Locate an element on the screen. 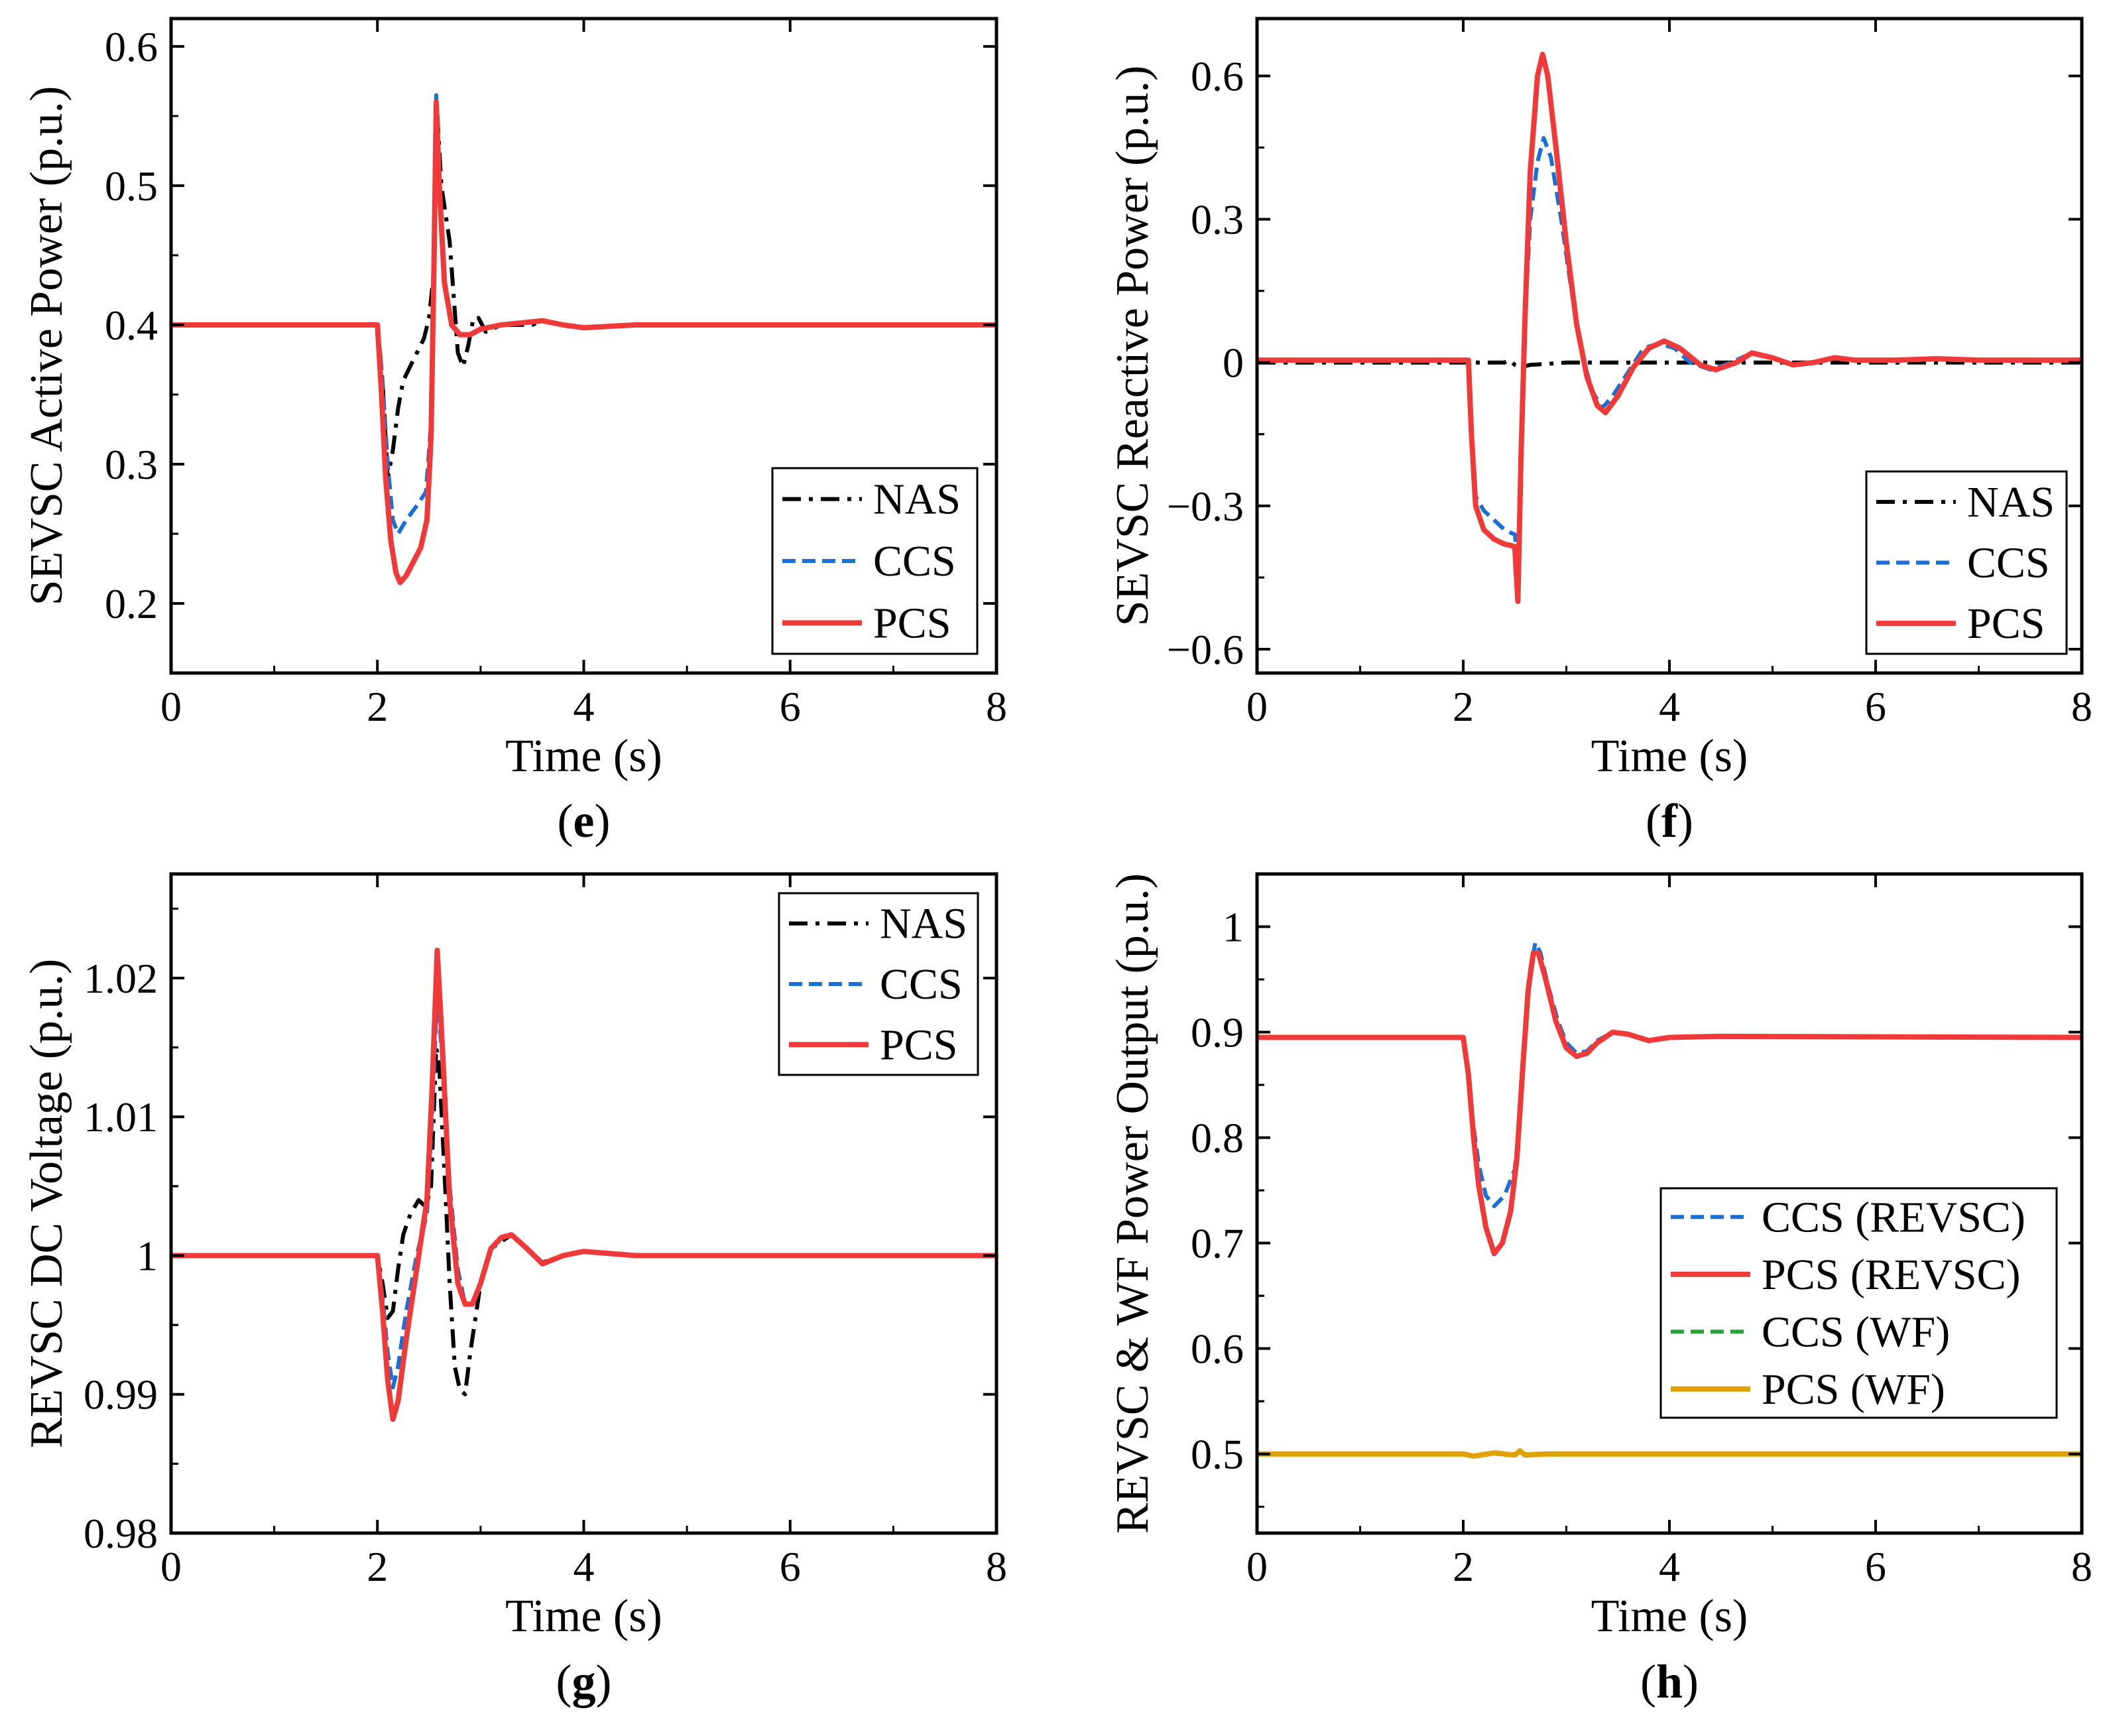 The height and width of the screenshot is (1736, 2107). series-line-pcs-revsc is located at coordinates (1670, 1103).